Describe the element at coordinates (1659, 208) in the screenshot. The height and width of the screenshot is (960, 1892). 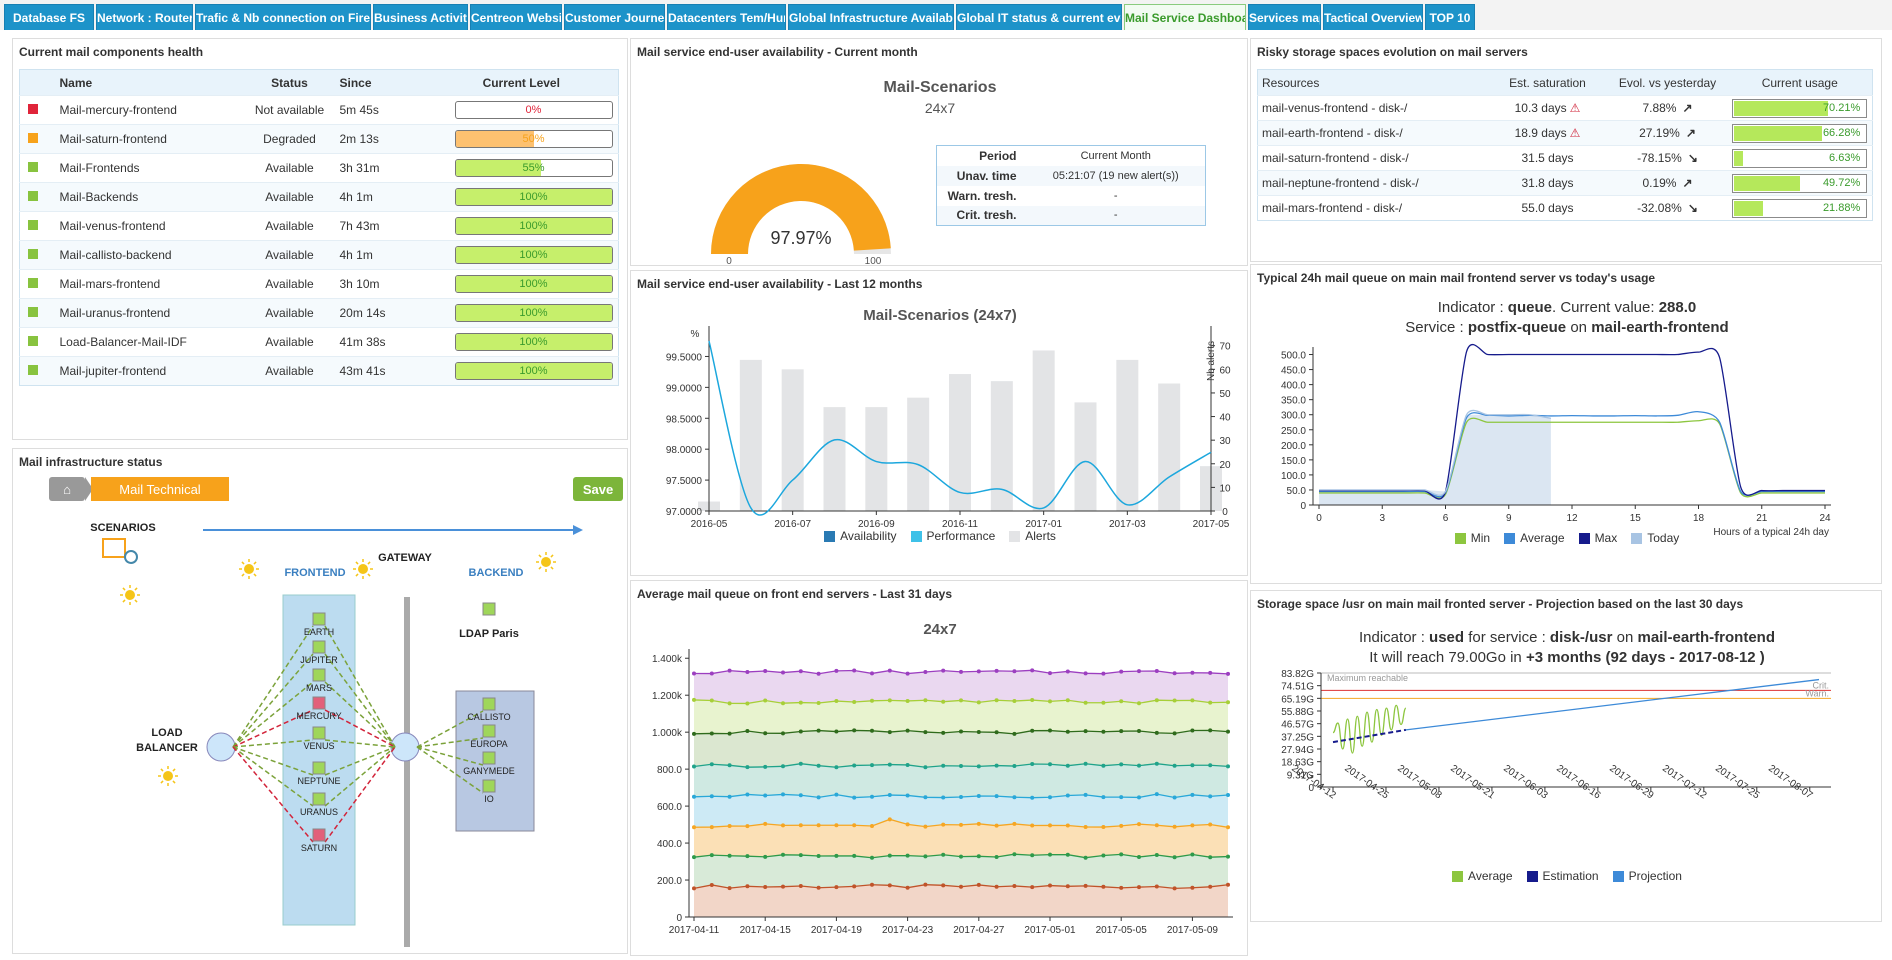
I see `evolution-value: -32.08%` at that location.